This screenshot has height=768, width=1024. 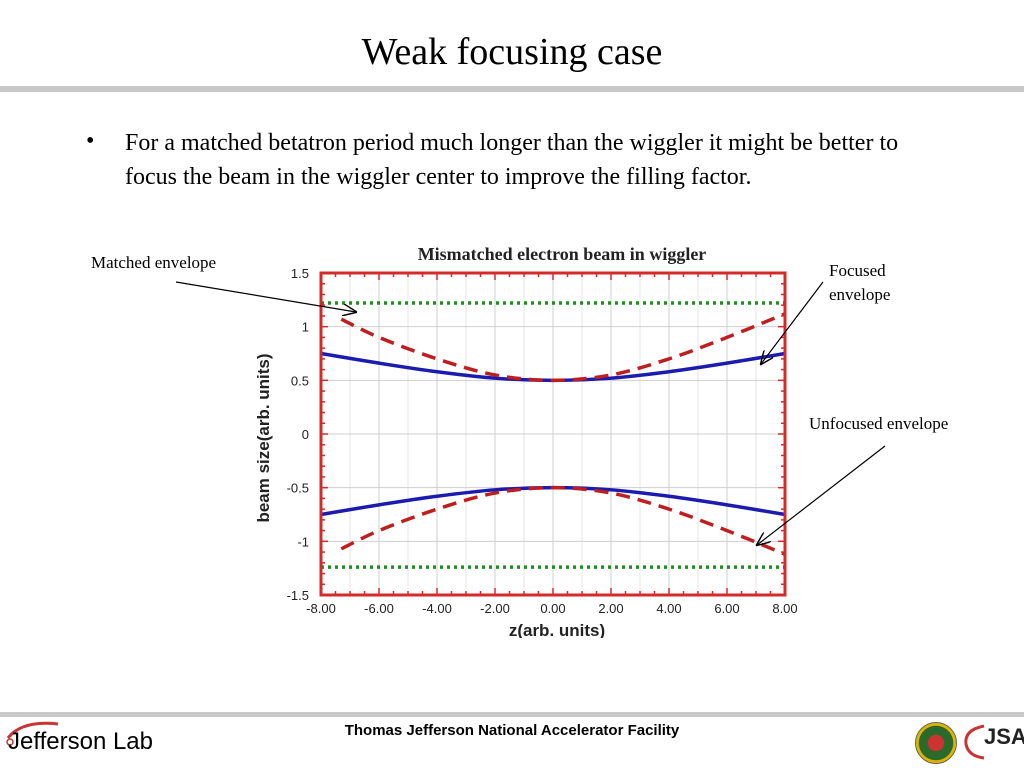 I want to click on jefferson-lab-logo: Jefferson Lab, so click(x=80, y=741).